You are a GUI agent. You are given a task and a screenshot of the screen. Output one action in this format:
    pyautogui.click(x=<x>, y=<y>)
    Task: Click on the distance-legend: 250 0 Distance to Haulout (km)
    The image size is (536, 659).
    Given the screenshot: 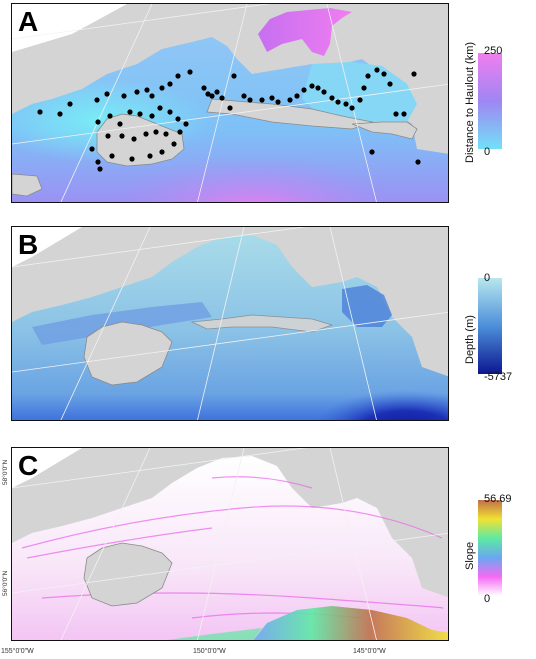 What is the action you would take?
    pyautogui.click(x=499, y=103)
    